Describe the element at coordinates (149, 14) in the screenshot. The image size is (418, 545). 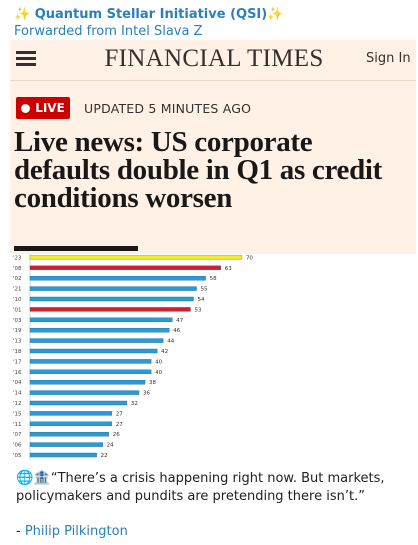
I see `channel-name: ✨ Quantum Stellar Initiative (QSI)✨` at that location.